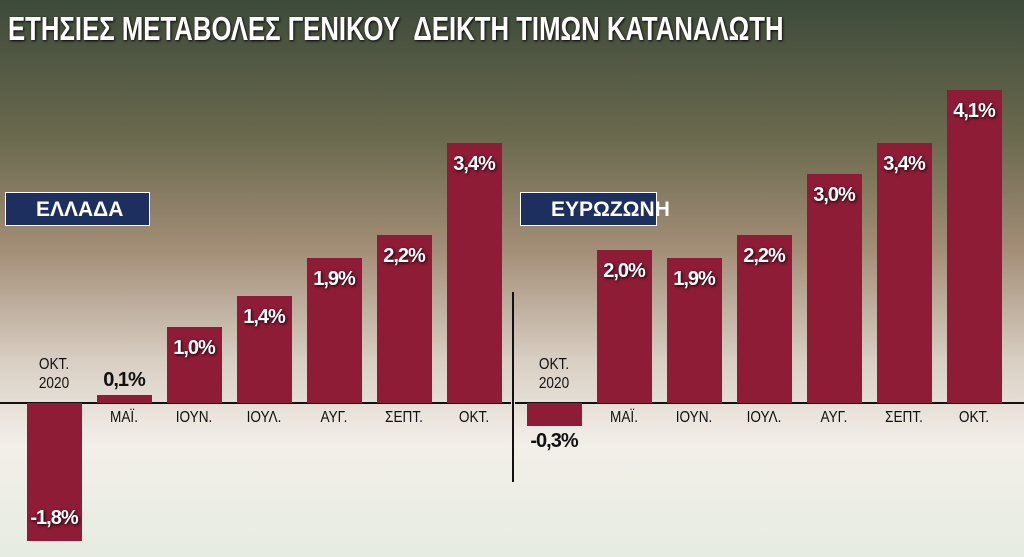 The height and width of the screenshot is (557, 1024). What do you see at coordinates (513, 387) in the screenshot?
I see `separator` at bounding box center [513, 387].